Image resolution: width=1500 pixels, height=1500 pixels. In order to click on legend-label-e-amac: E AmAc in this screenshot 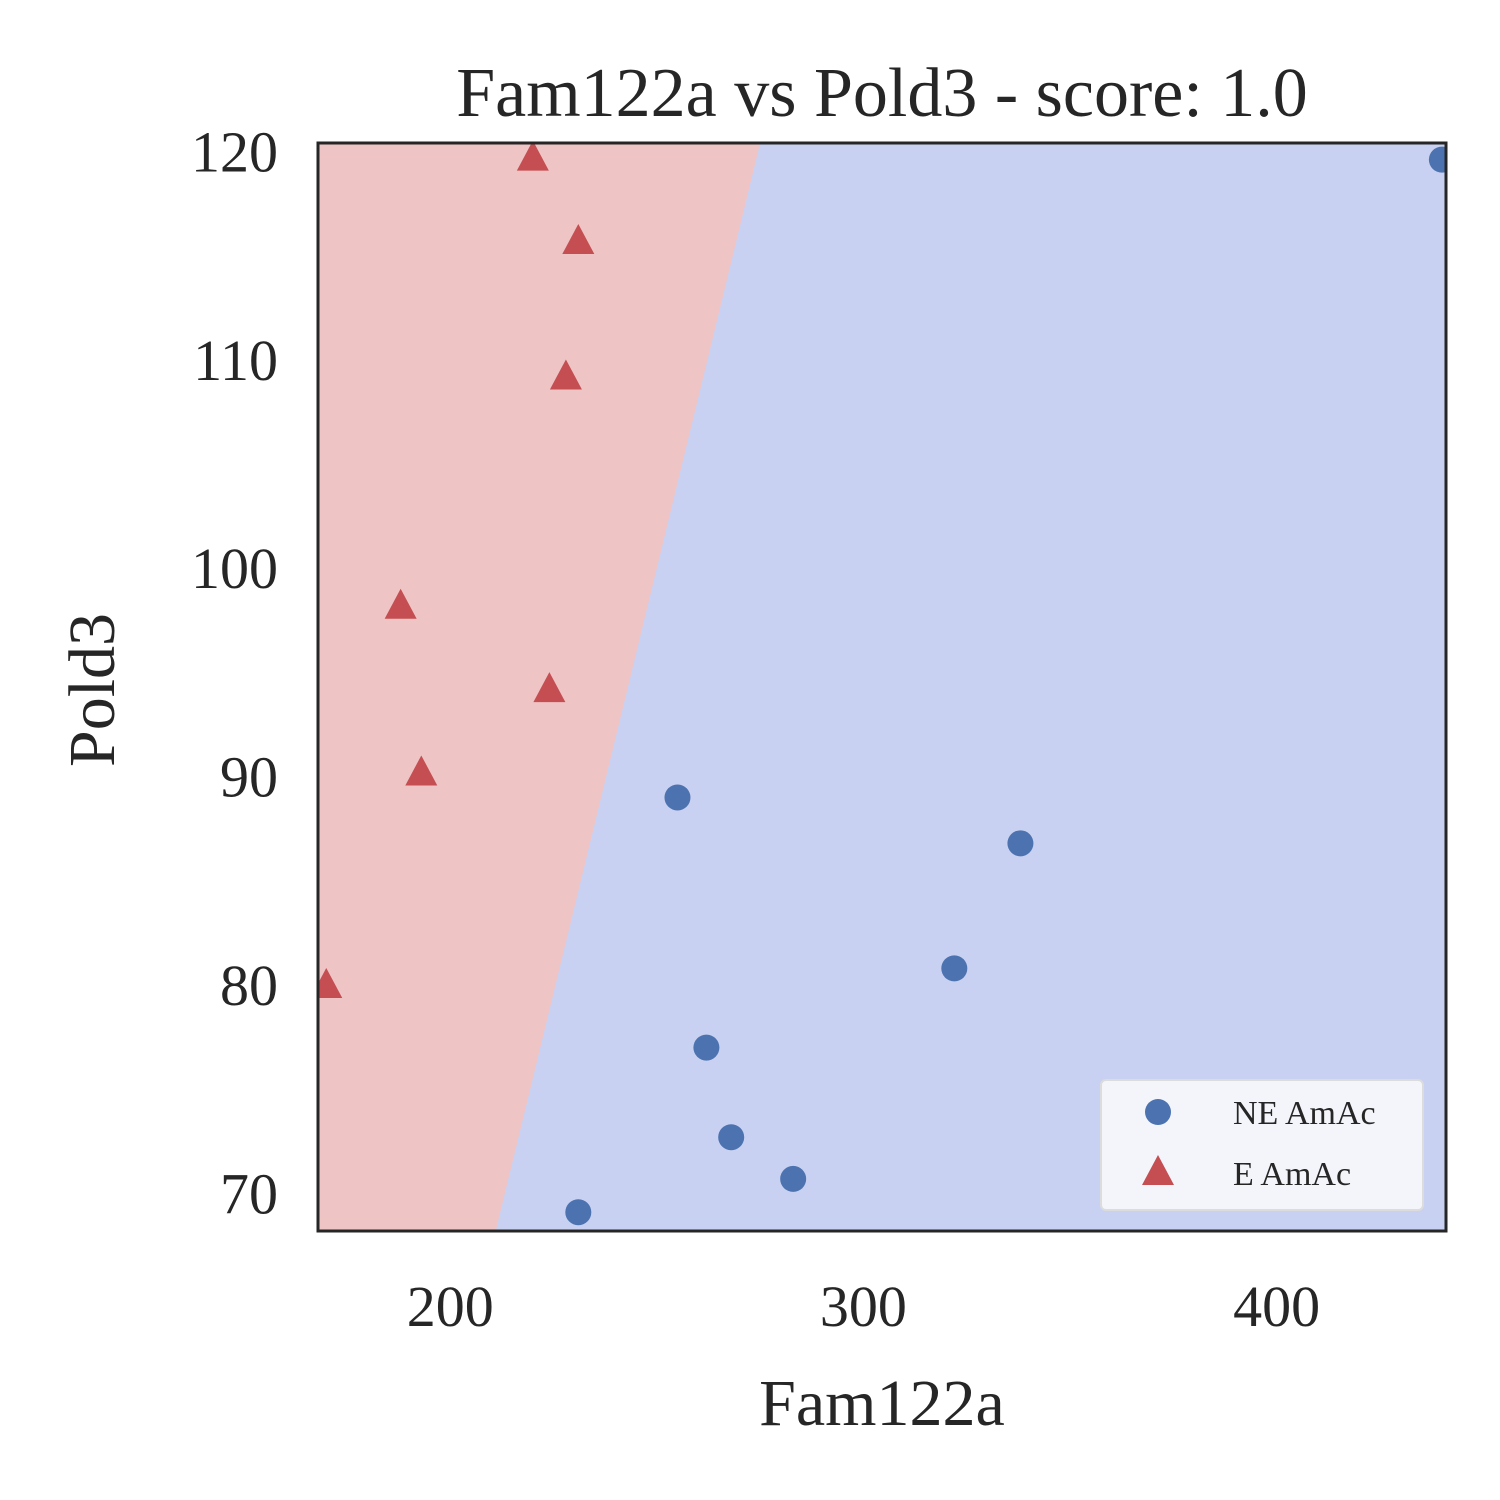, I will do `click(1292, 1174)`.